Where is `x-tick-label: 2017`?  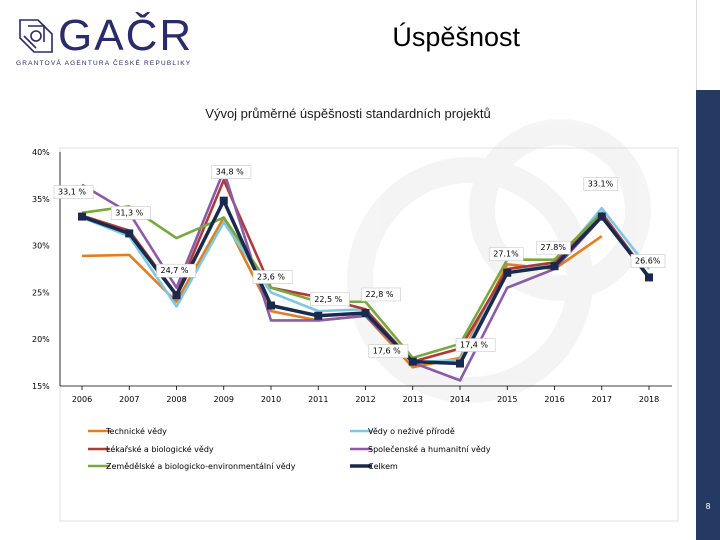
x-tick-label: 2017 is located at coordinates (602, 399).